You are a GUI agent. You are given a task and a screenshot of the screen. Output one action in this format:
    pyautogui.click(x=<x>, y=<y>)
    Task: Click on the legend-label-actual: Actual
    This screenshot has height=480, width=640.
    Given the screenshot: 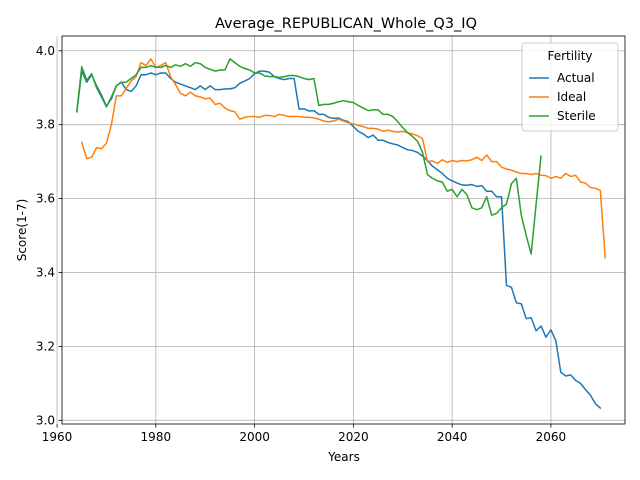 What is the action you would take?
    pyautogui.click(x=576, y=78)
    